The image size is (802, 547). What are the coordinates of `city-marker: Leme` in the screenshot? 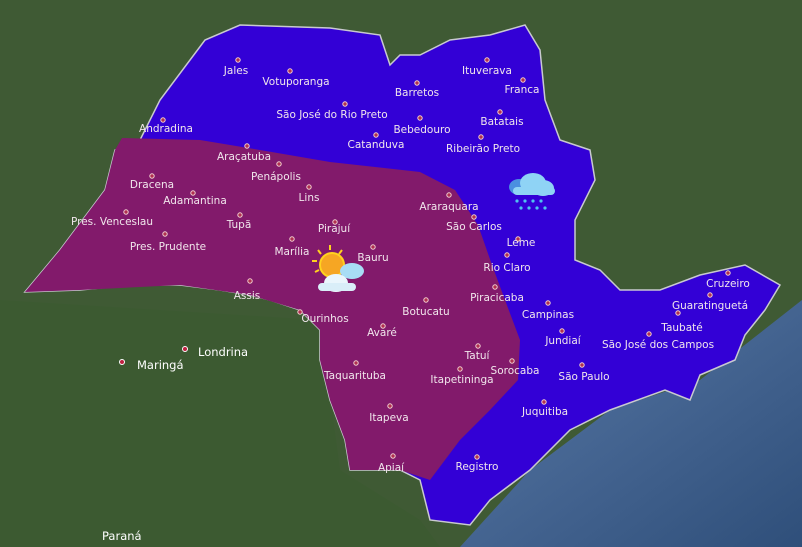 It's located at (521, 242).